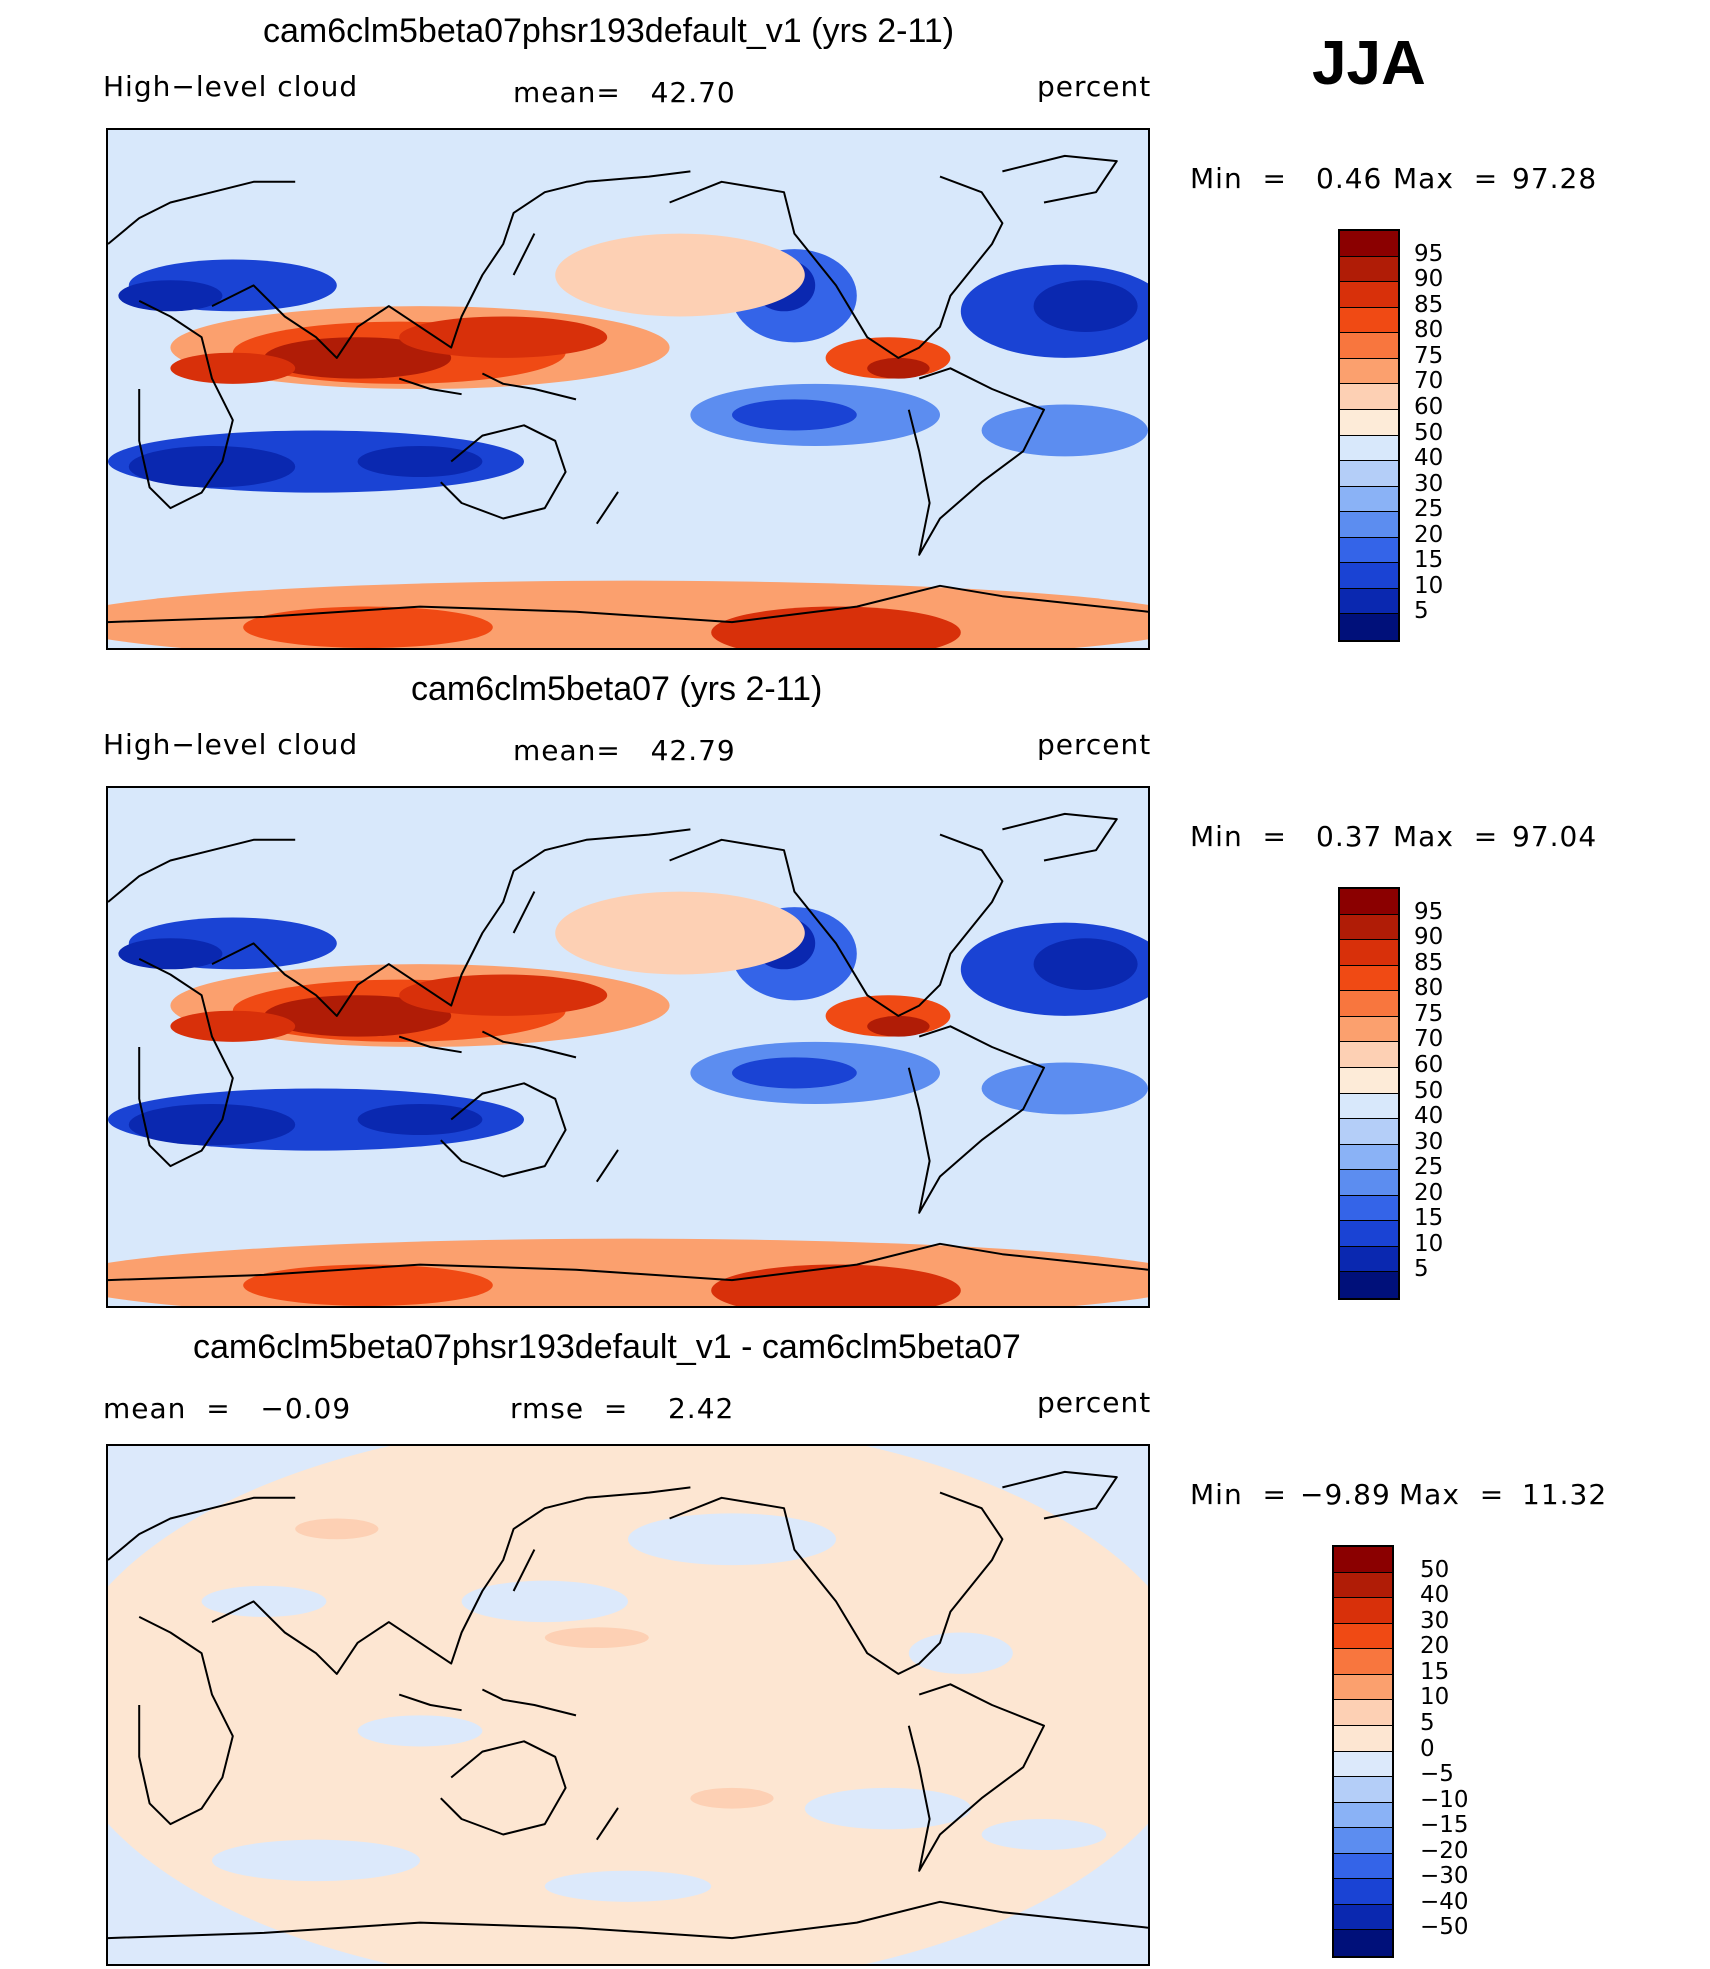  I want to click on colorbar-tick-label: 90, so click(1429, 279).